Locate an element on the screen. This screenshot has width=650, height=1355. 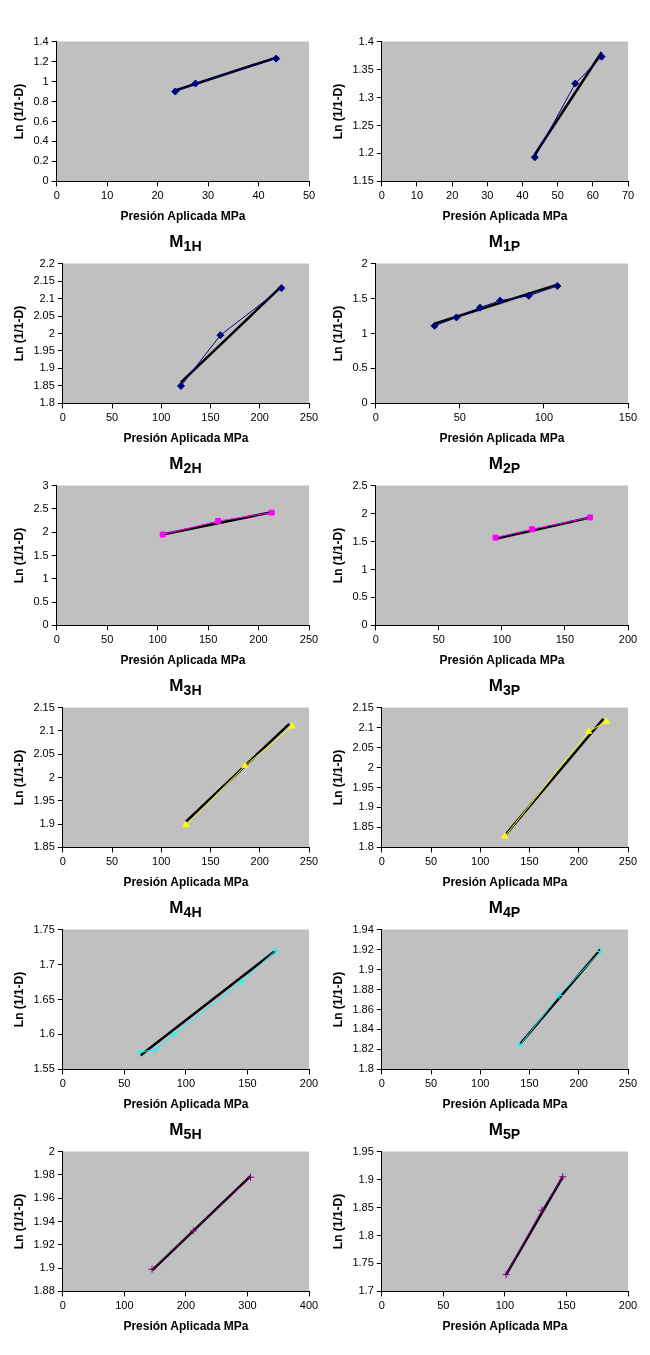
chart-title: M$_{4H}$ is located at coordinates (185, 909).